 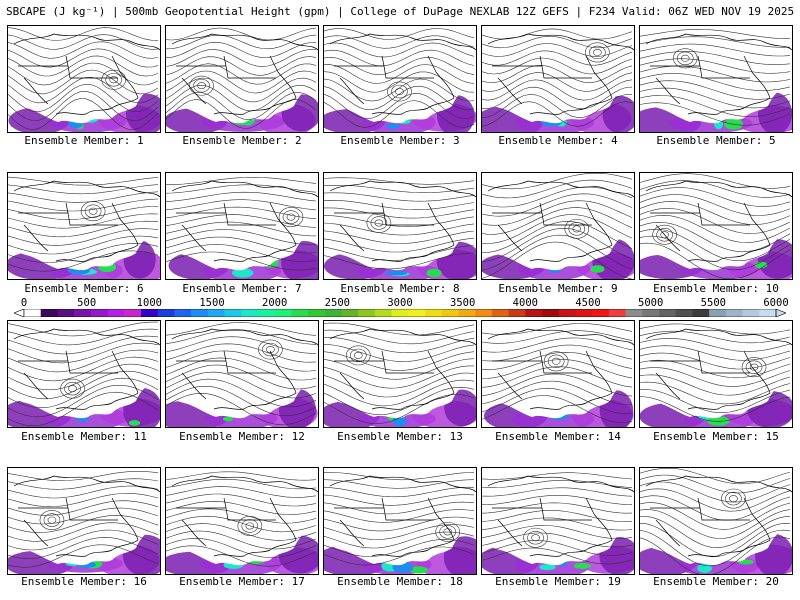 What do you see at coordinates (242, 140) in the screenshot?
I see `ensemble-member-caption: Ensemble Member: 2` at bounding box center [242, 140].